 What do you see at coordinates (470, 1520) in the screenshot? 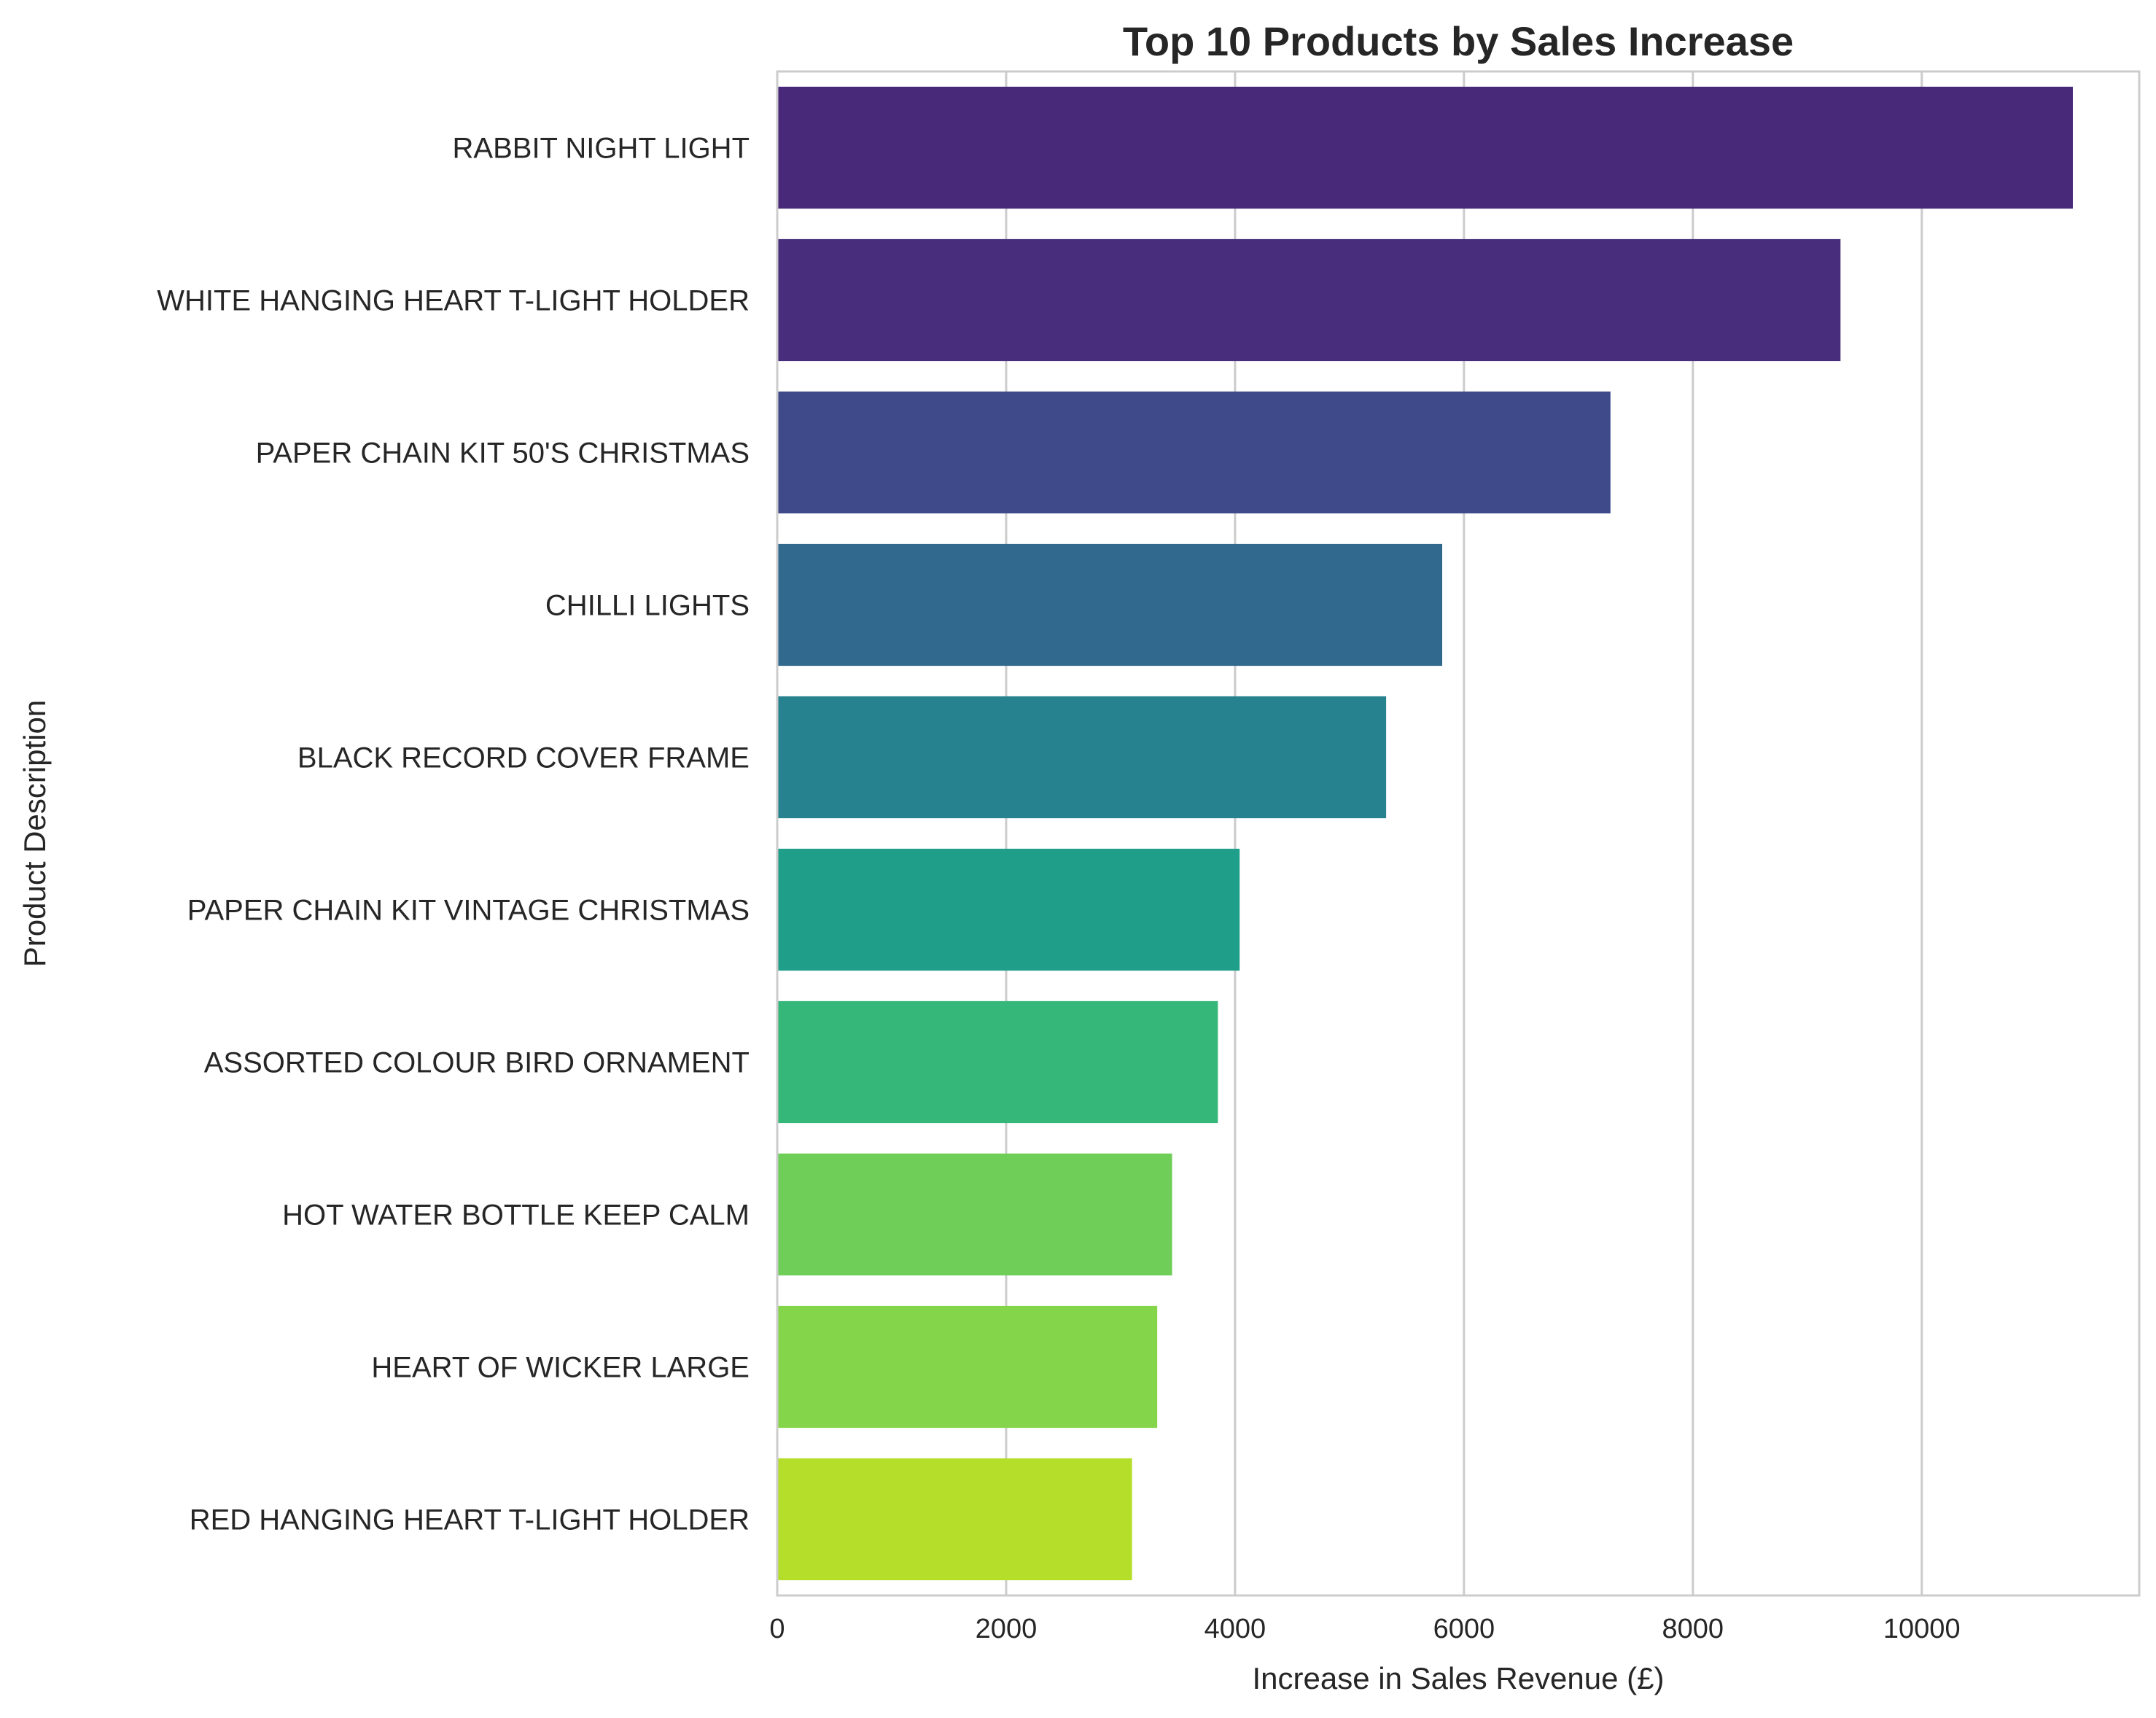
I see `y-tick-label: RED HANGING HEART T-LIGHT HOLDER` at bounding box center [470, 1520].